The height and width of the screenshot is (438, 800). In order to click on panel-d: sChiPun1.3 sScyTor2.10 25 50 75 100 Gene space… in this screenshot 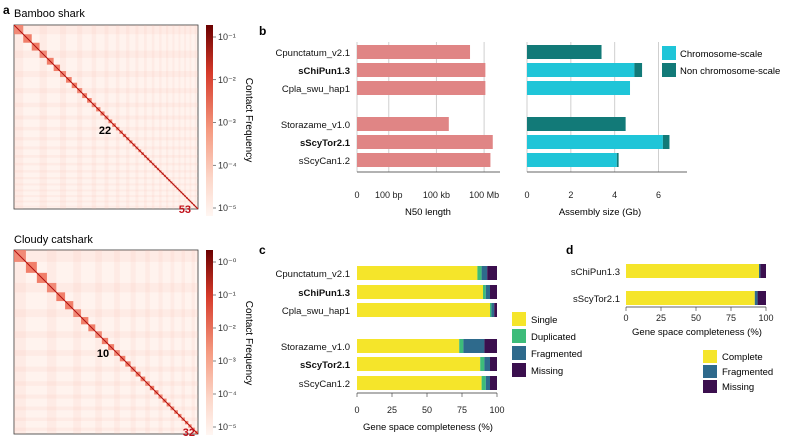, I will do `click(672, 328)`.